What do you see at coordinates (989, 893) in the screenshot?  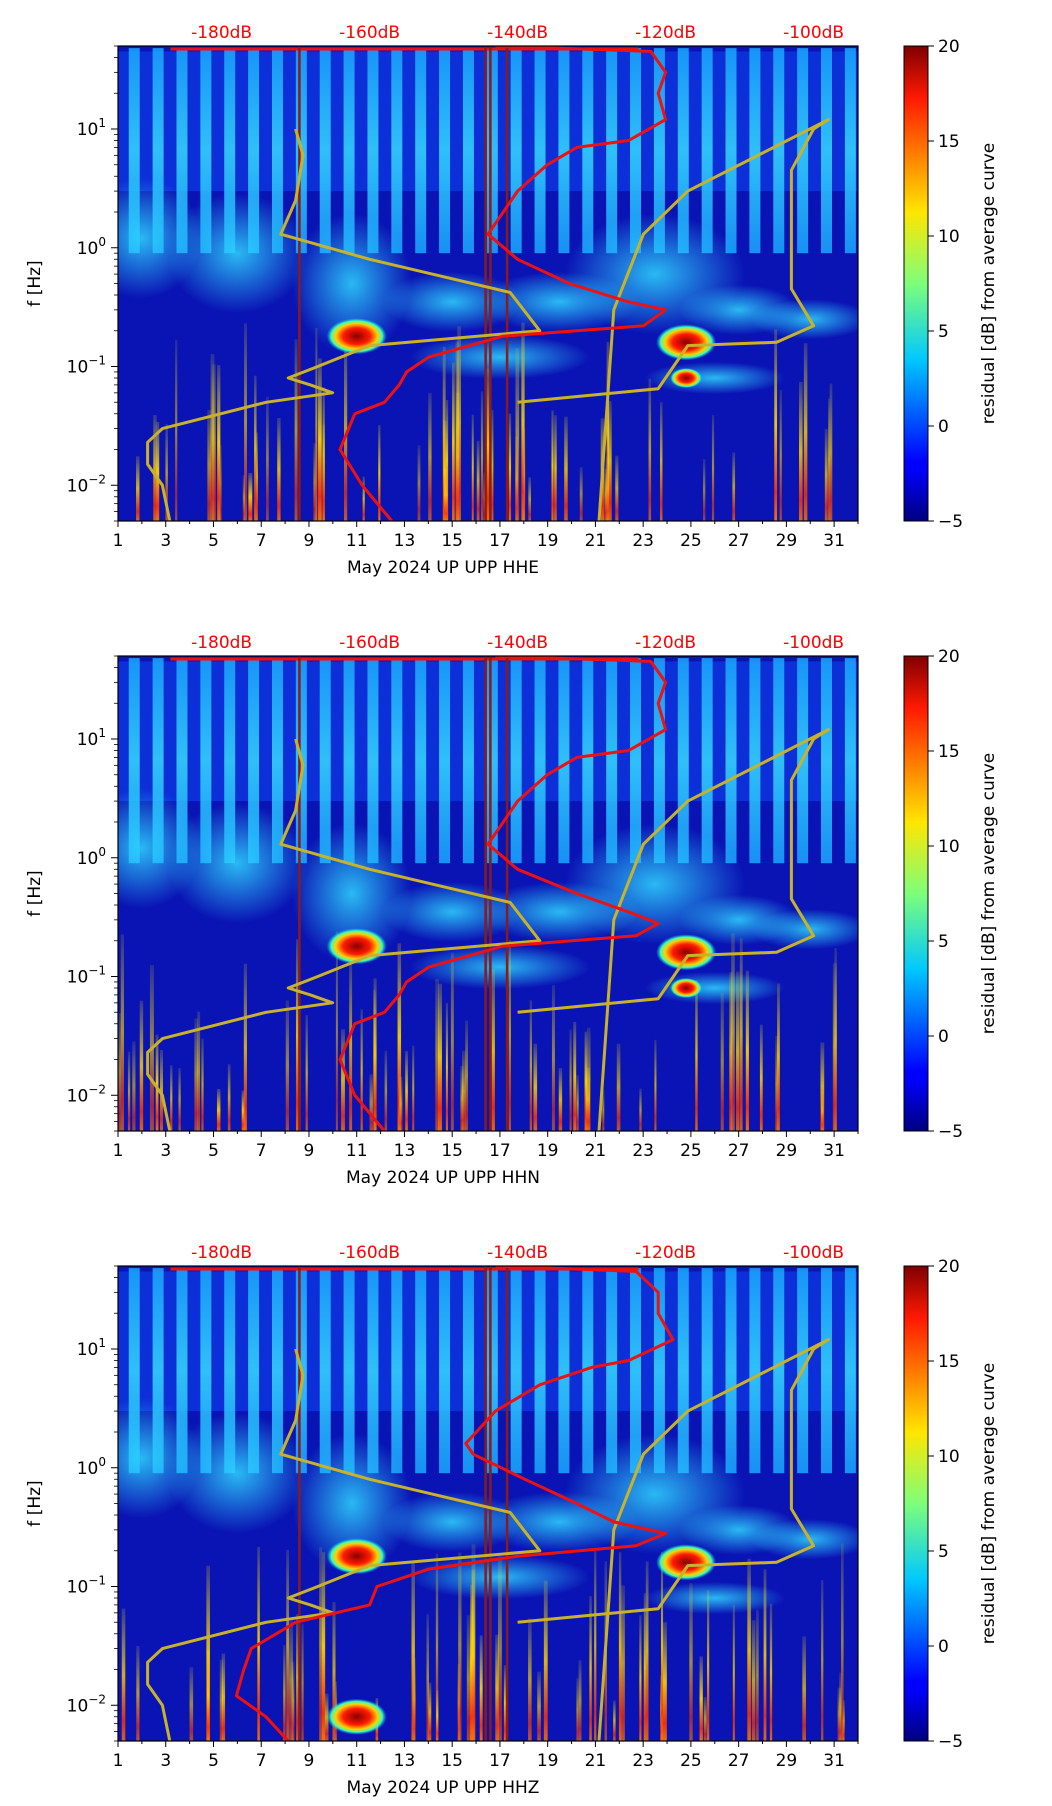 I see `colorbar-label: residual [dB] from average curve` at bounding box center [989, 893].